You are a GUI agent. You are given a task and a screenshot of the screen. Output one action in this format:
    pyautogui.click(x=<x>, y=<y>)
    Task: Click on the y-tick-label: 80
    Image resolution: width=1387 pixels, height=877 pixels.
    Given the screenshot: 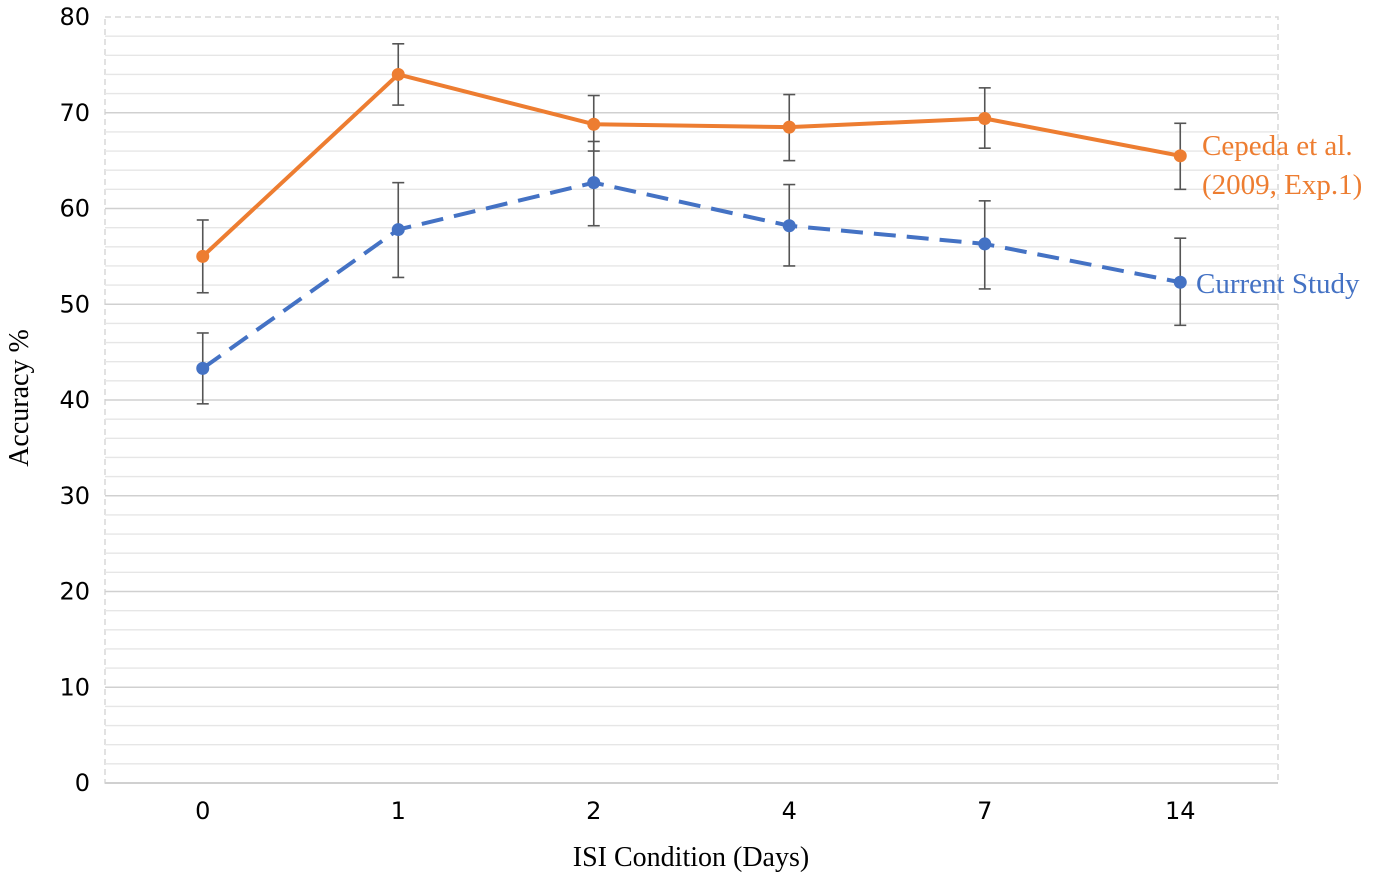 What is the action you would take?
    pyautogui.click(x=74, y=17)
    